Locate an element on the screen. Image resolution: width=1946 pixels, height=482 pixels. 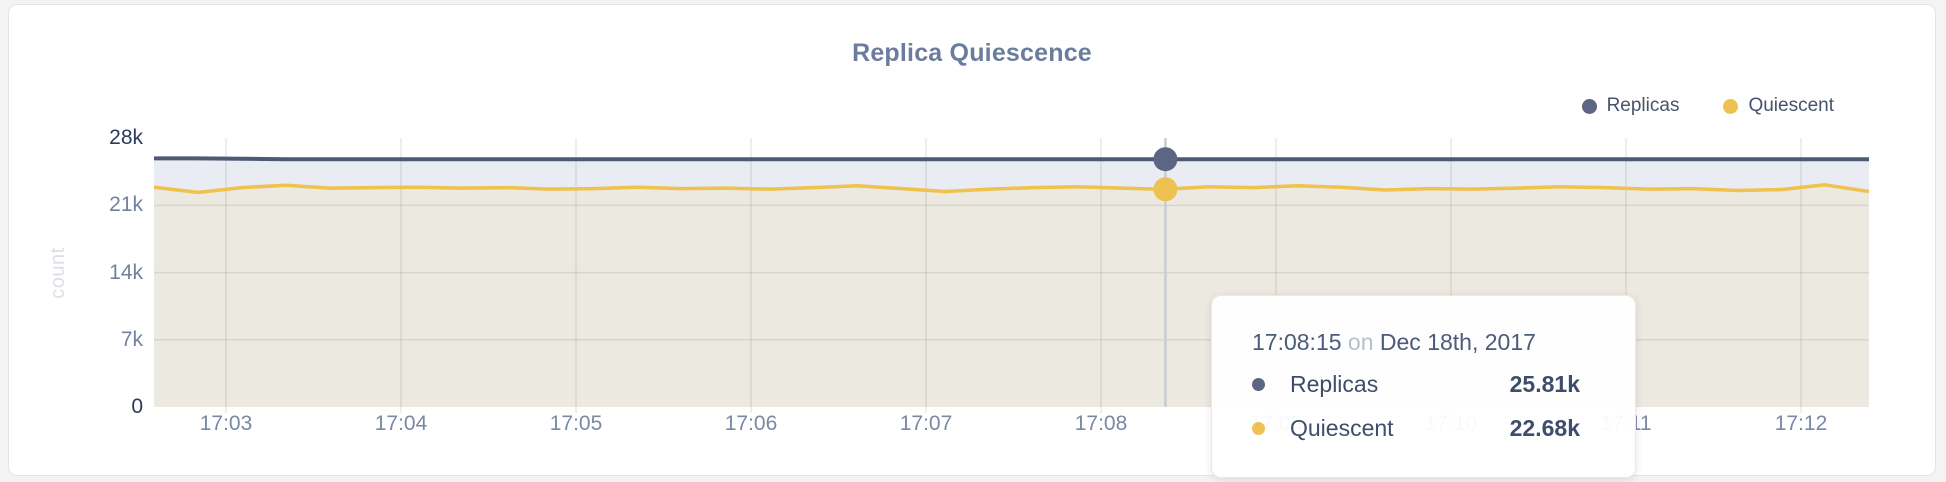
tooltip-series-label: Replicas is located at coordinates (1334, 384).